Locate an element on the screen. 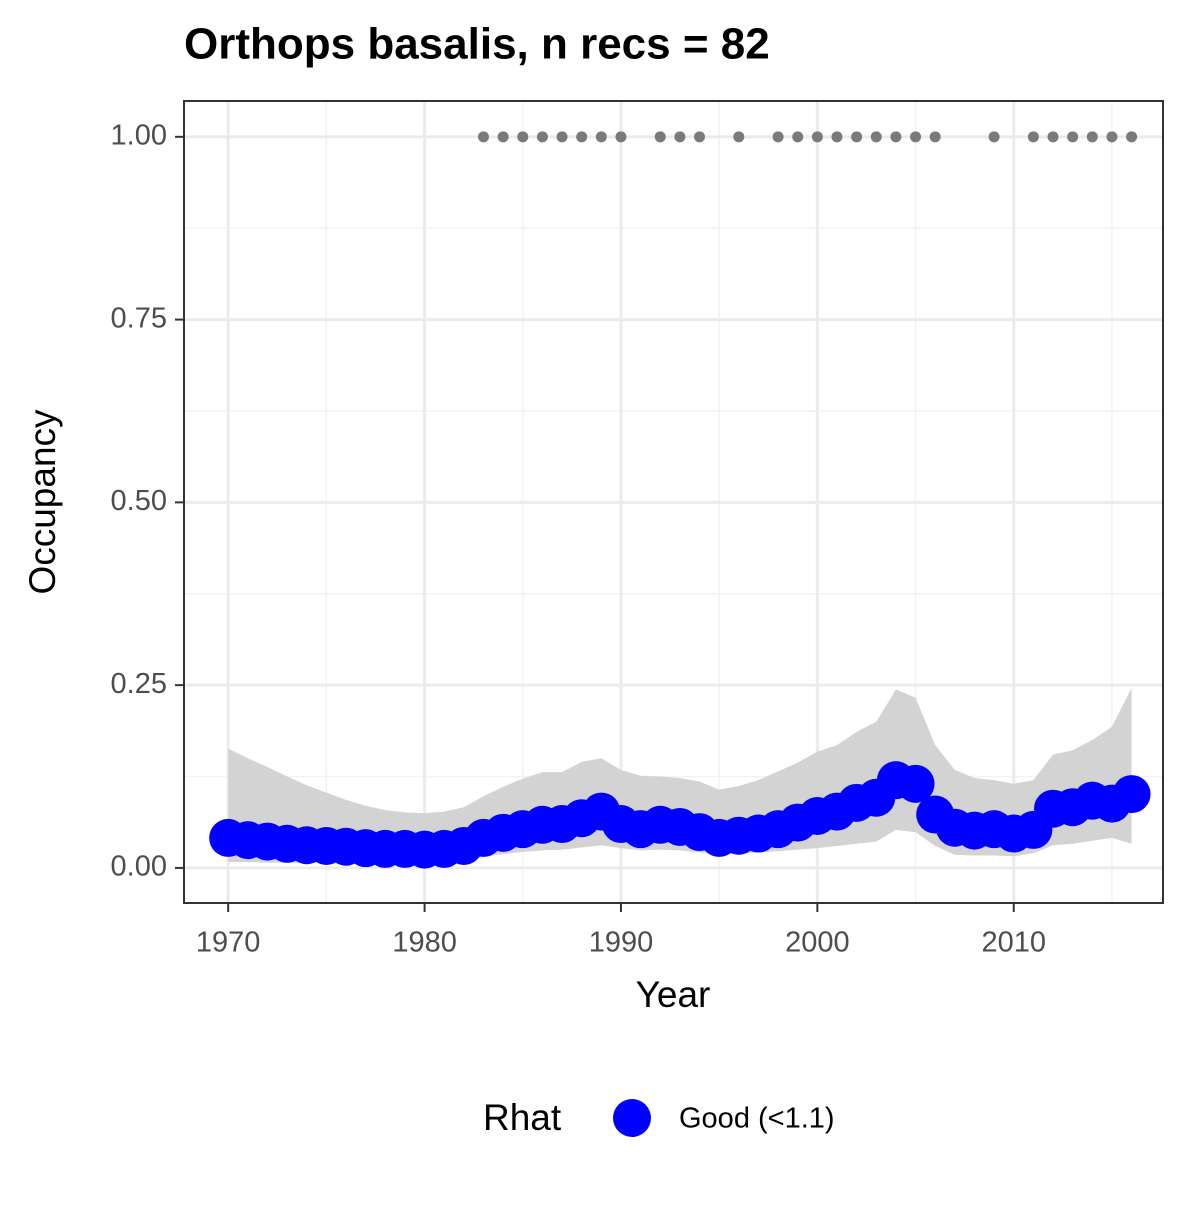  y-tick-label: 0.00 is located at coordinates (139, 867).